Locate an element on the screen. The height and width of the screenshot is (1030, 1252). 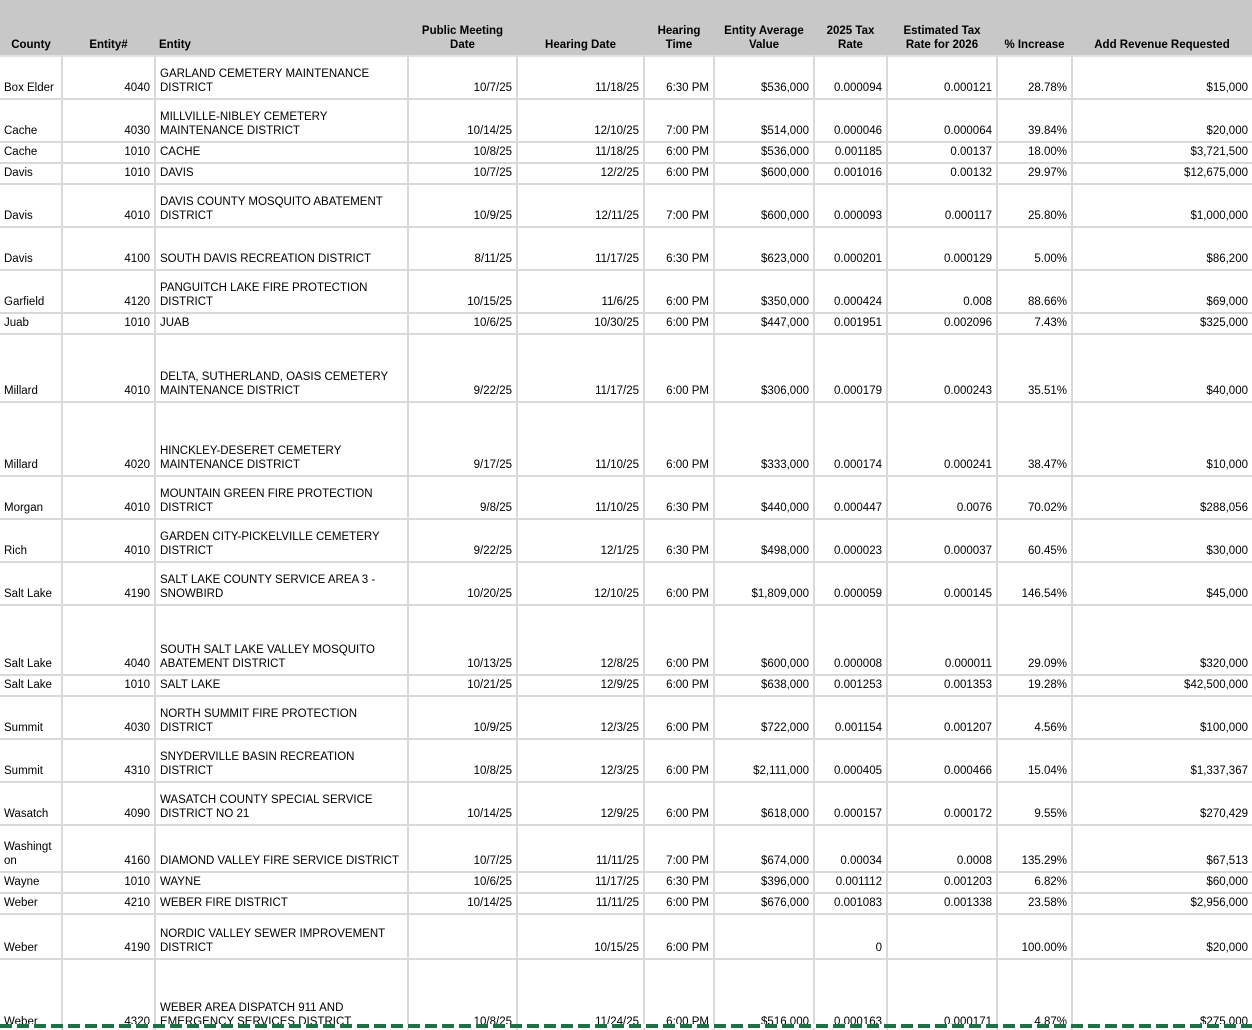
cell-pct_increase: 28.78% is located at coordinates (1034, 77).